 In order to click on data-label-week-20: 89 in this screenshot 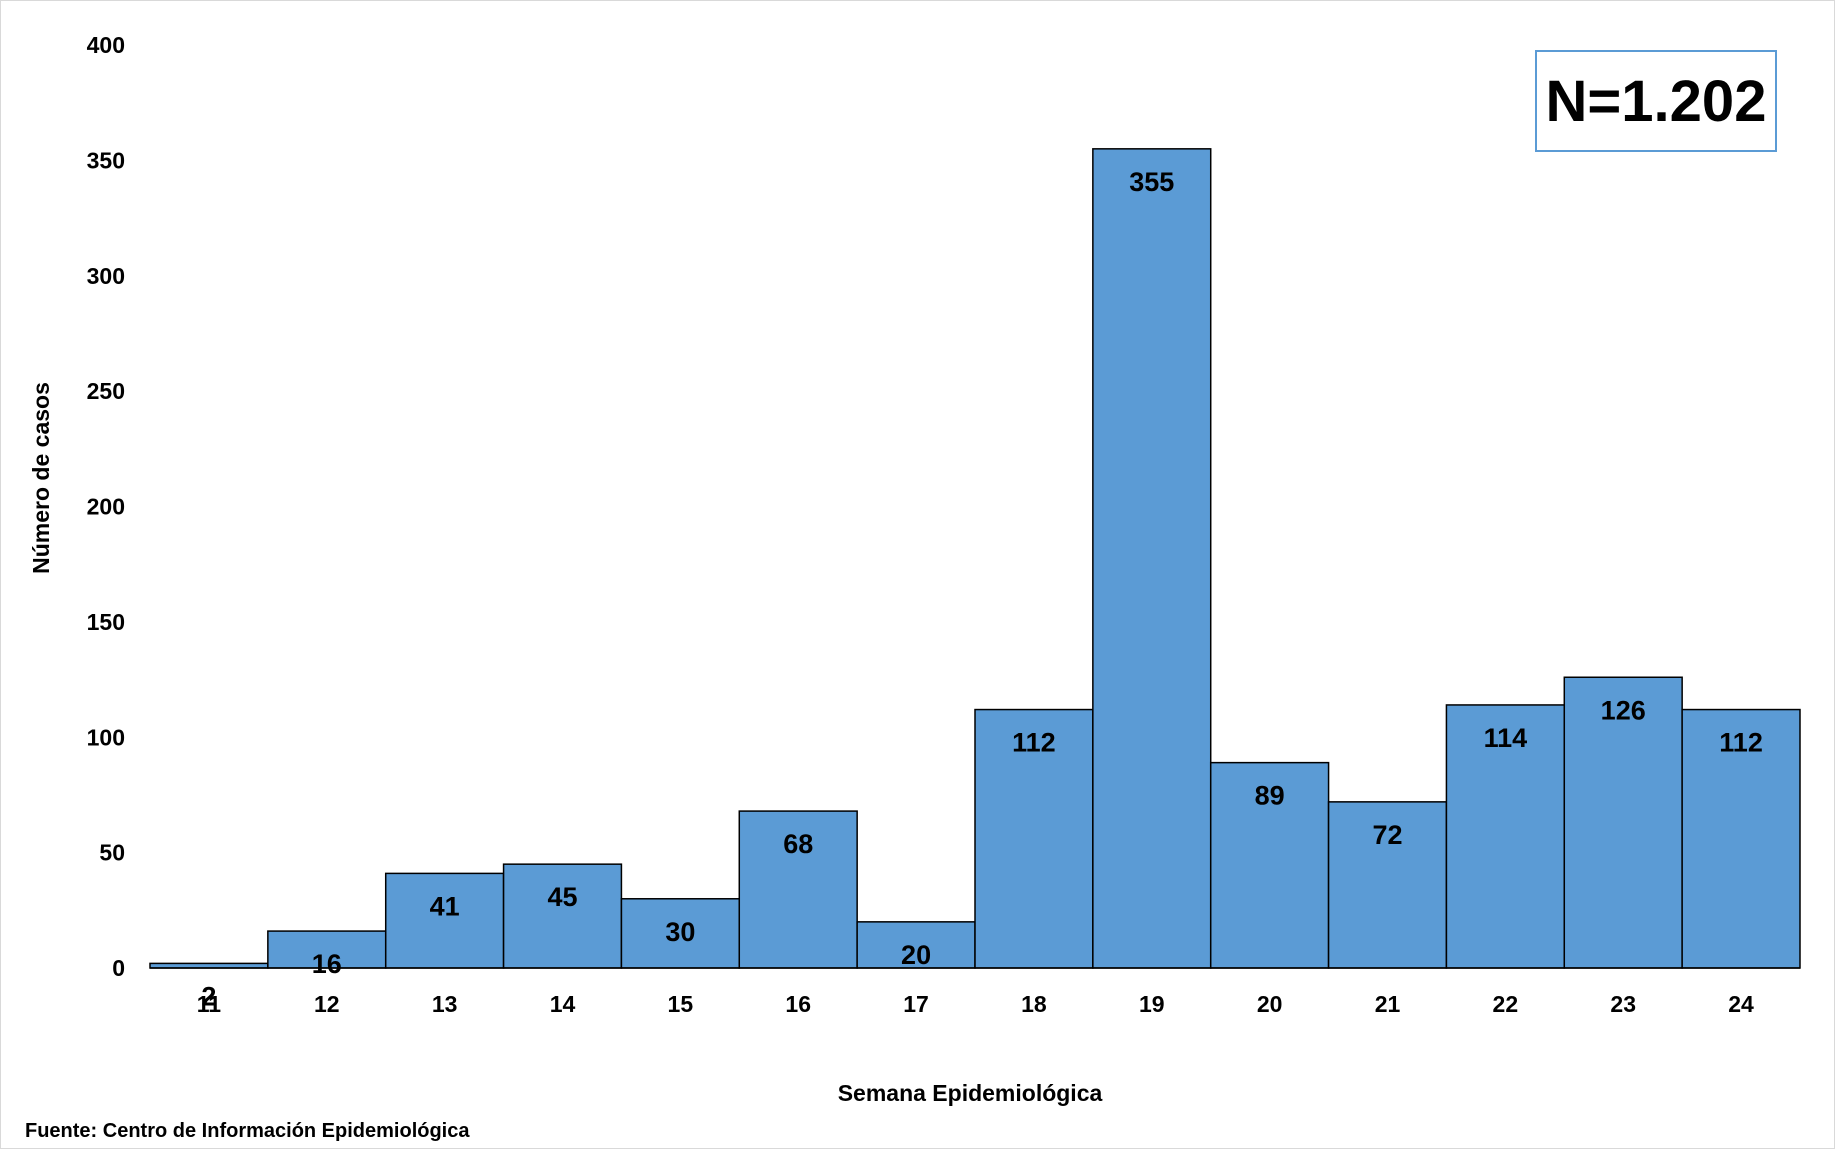, I will do `click(1270, 796)`.